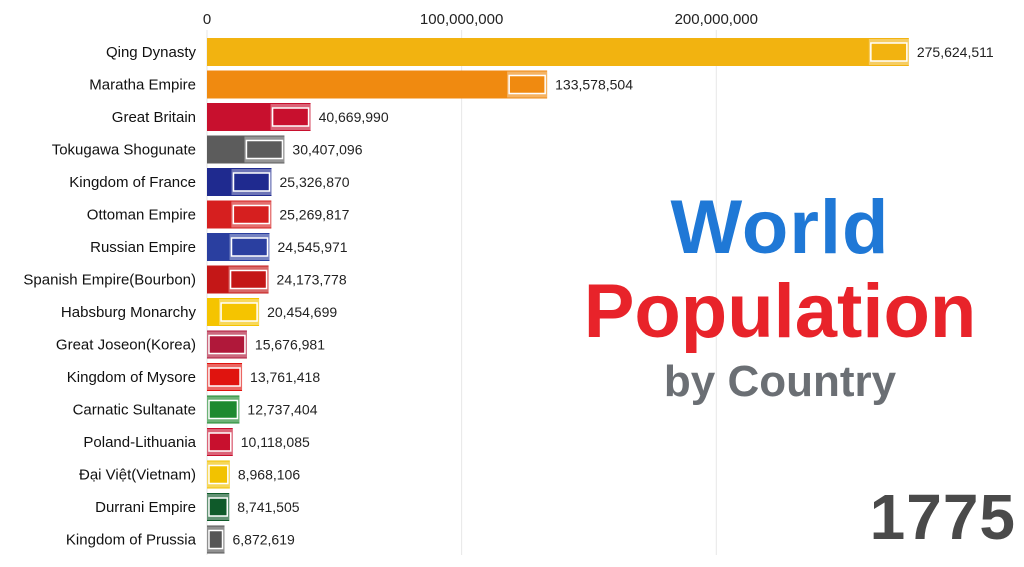 Image resolution: width=1024 pixels, height=567 pixels. I want to click on category-label: Great Britain, so click(154, 117).